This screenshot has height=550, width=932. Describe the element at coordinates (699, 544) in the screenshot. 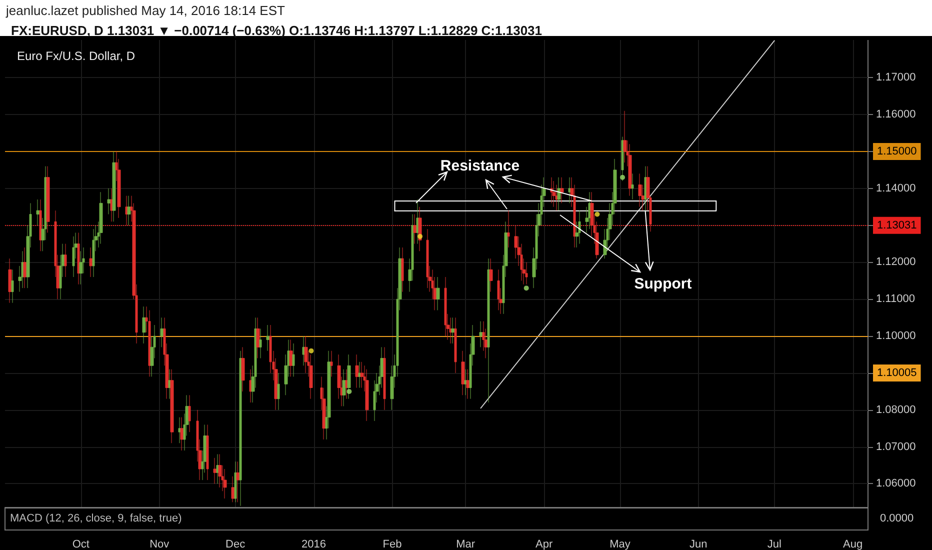

I see `x-tick-label: Jun` at that location.